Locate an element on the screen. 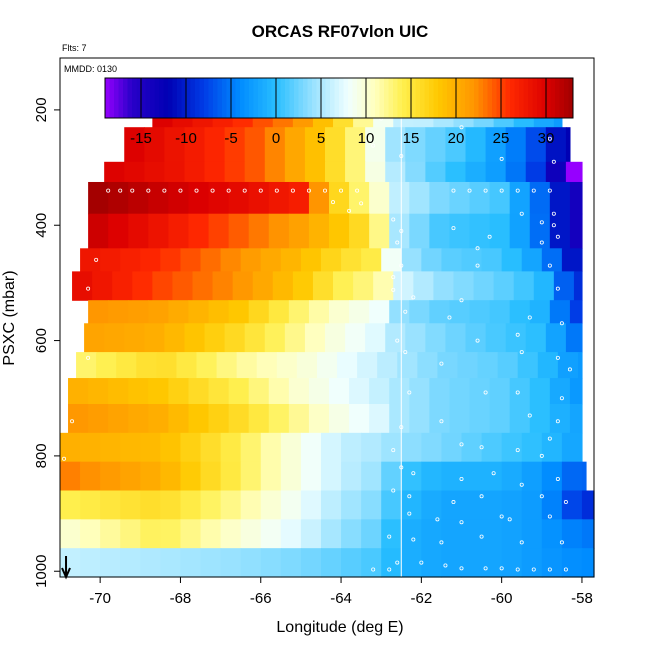  colorbar-tick-label: 30 is located at coordinates (546, 138).